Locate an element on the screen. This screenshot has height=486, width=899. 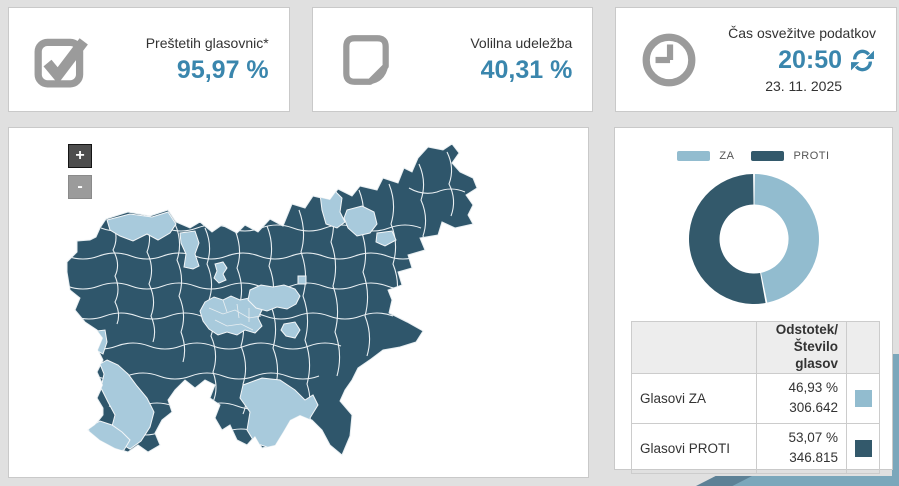
document-icon is located at coordinates (365, 59).